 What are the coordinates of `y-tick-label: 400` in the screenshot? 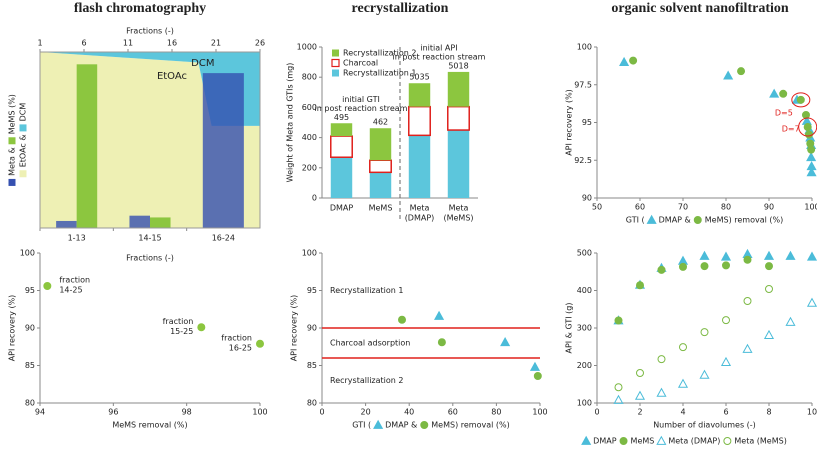 It's located at (584, 290).